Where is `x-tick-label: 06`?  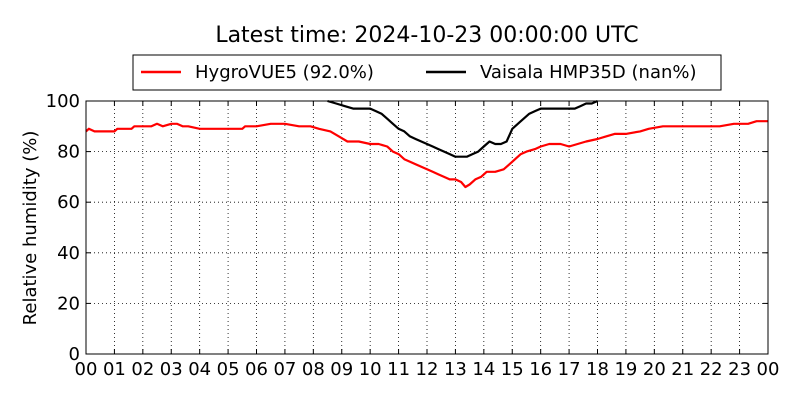 x-tick-label: 06 is located at coordinates (256, 369).